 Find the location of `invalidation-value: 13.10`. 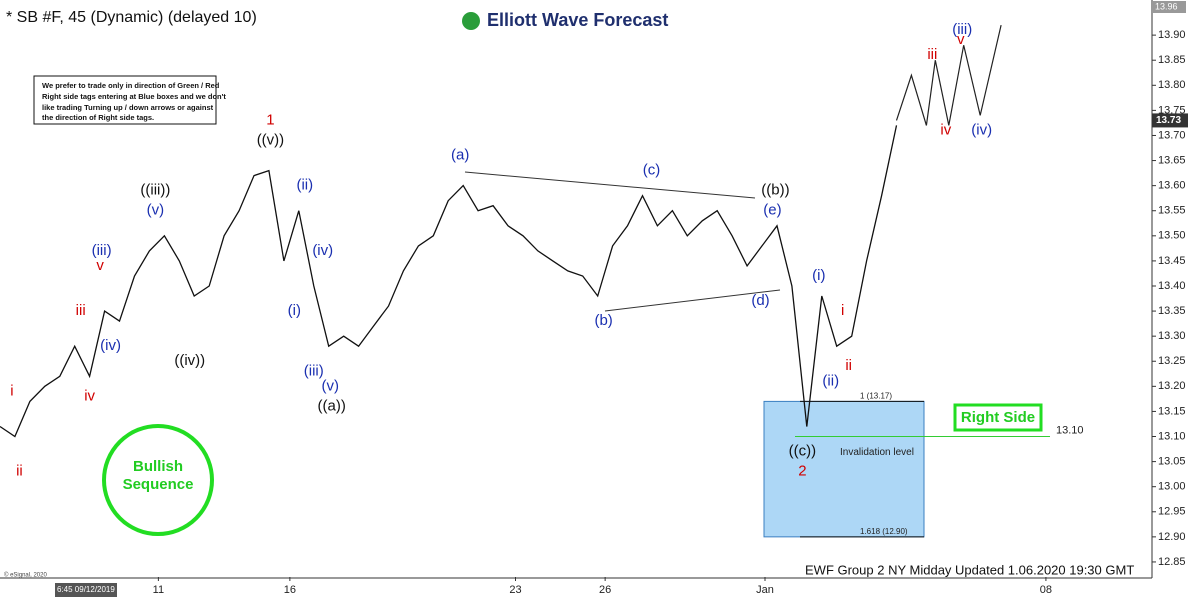

invalidation-value: 13.10 is located at coordinates (1070, 430).